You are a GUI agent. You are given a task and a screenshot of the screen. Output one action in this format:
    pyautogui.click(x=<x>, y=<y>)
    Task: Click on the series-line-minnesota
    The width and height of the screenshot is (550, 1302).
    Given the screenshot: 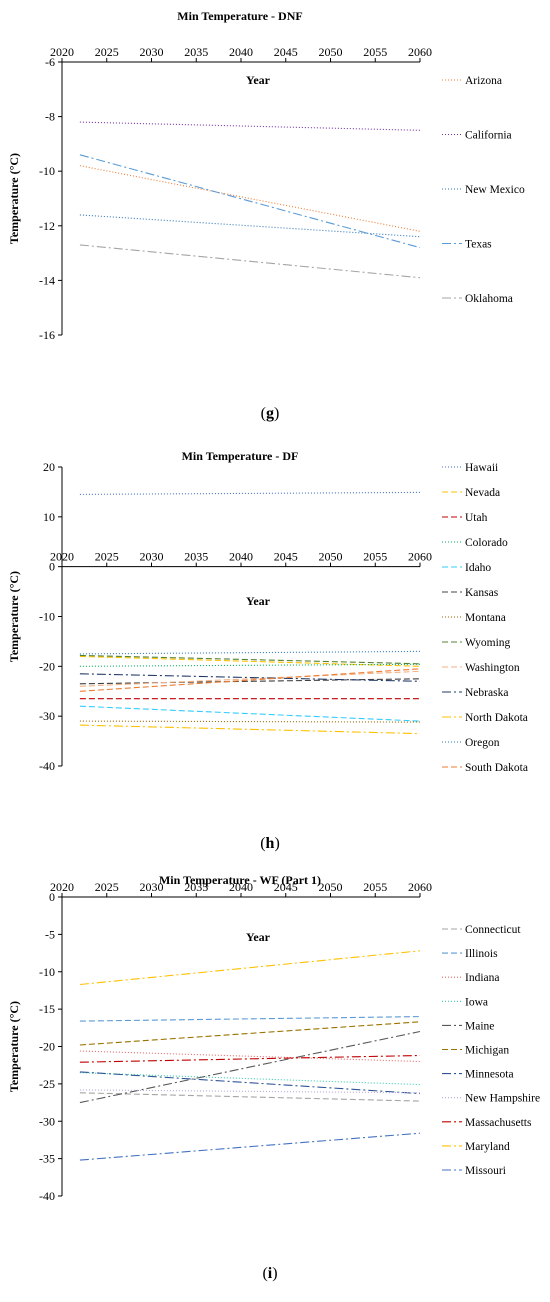 What is the action you would take?
    pyautogui.click(x=250, y=1083)
    